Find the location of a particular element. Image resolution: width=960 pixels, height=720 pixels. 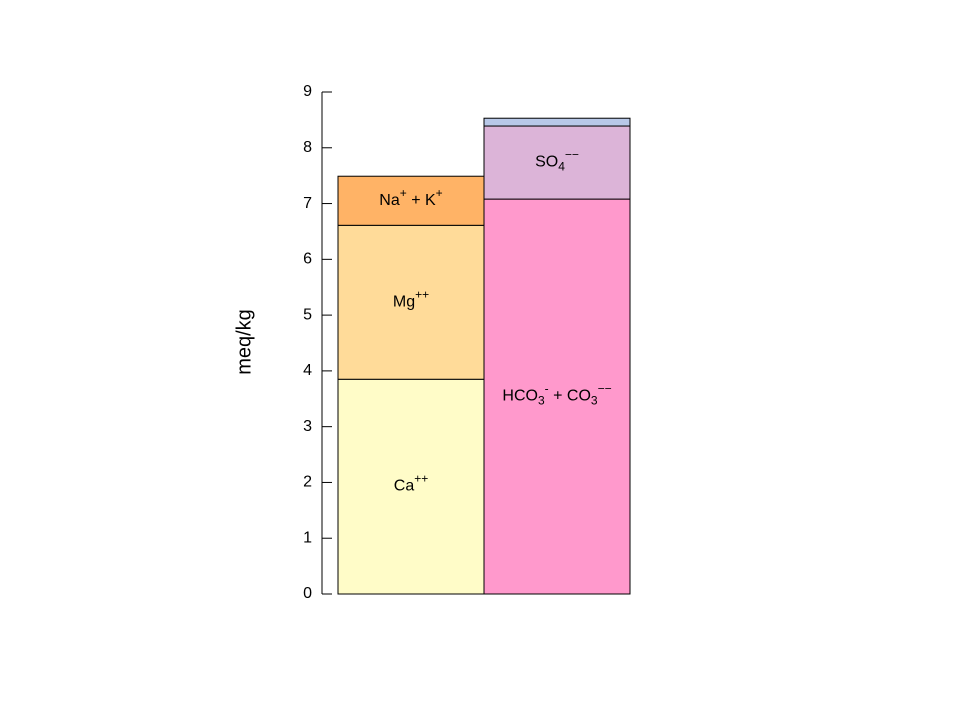

y-tick-label: 1 is located at coordinates (307, 537).